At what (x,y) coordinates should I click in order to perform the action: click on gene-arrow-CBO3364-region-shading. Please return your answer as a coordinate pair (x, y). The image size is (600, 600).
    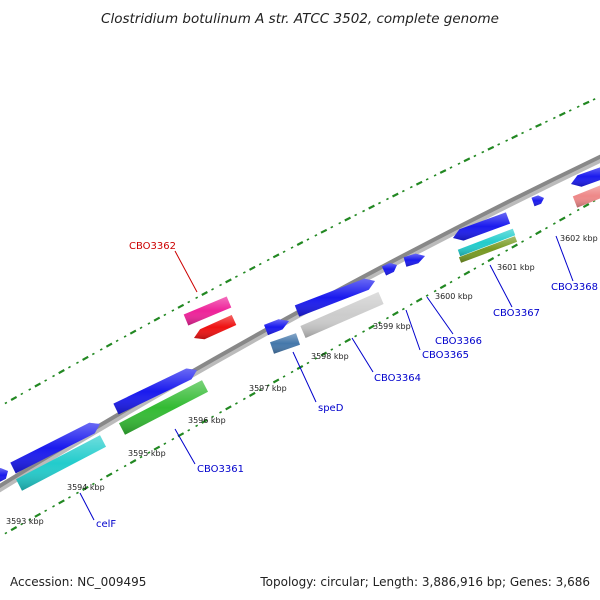
    Looking at the image, I should click on (334, 297).